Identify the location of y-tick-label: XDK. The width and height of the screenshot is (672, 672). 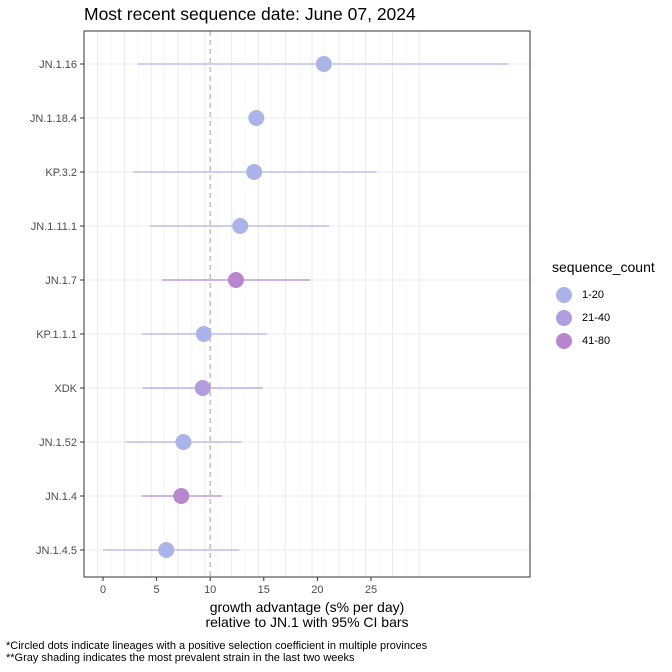
(65, 389).